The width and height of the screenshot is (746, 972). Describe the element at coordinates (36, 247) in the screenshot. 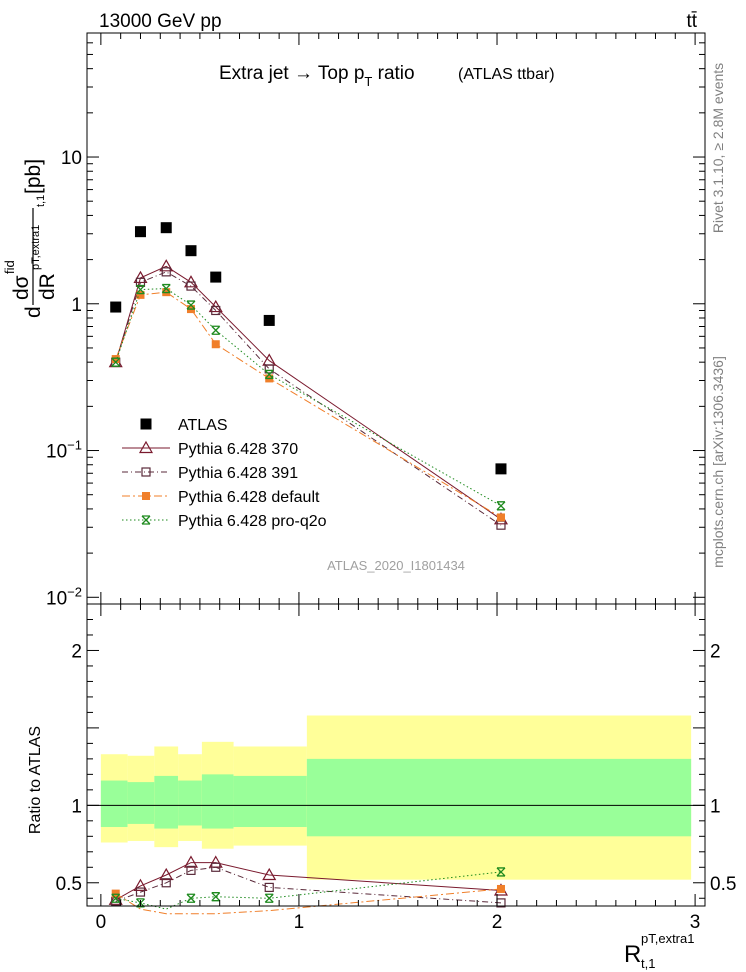

I see `y-label-sub1: pT,extra1` at that location.